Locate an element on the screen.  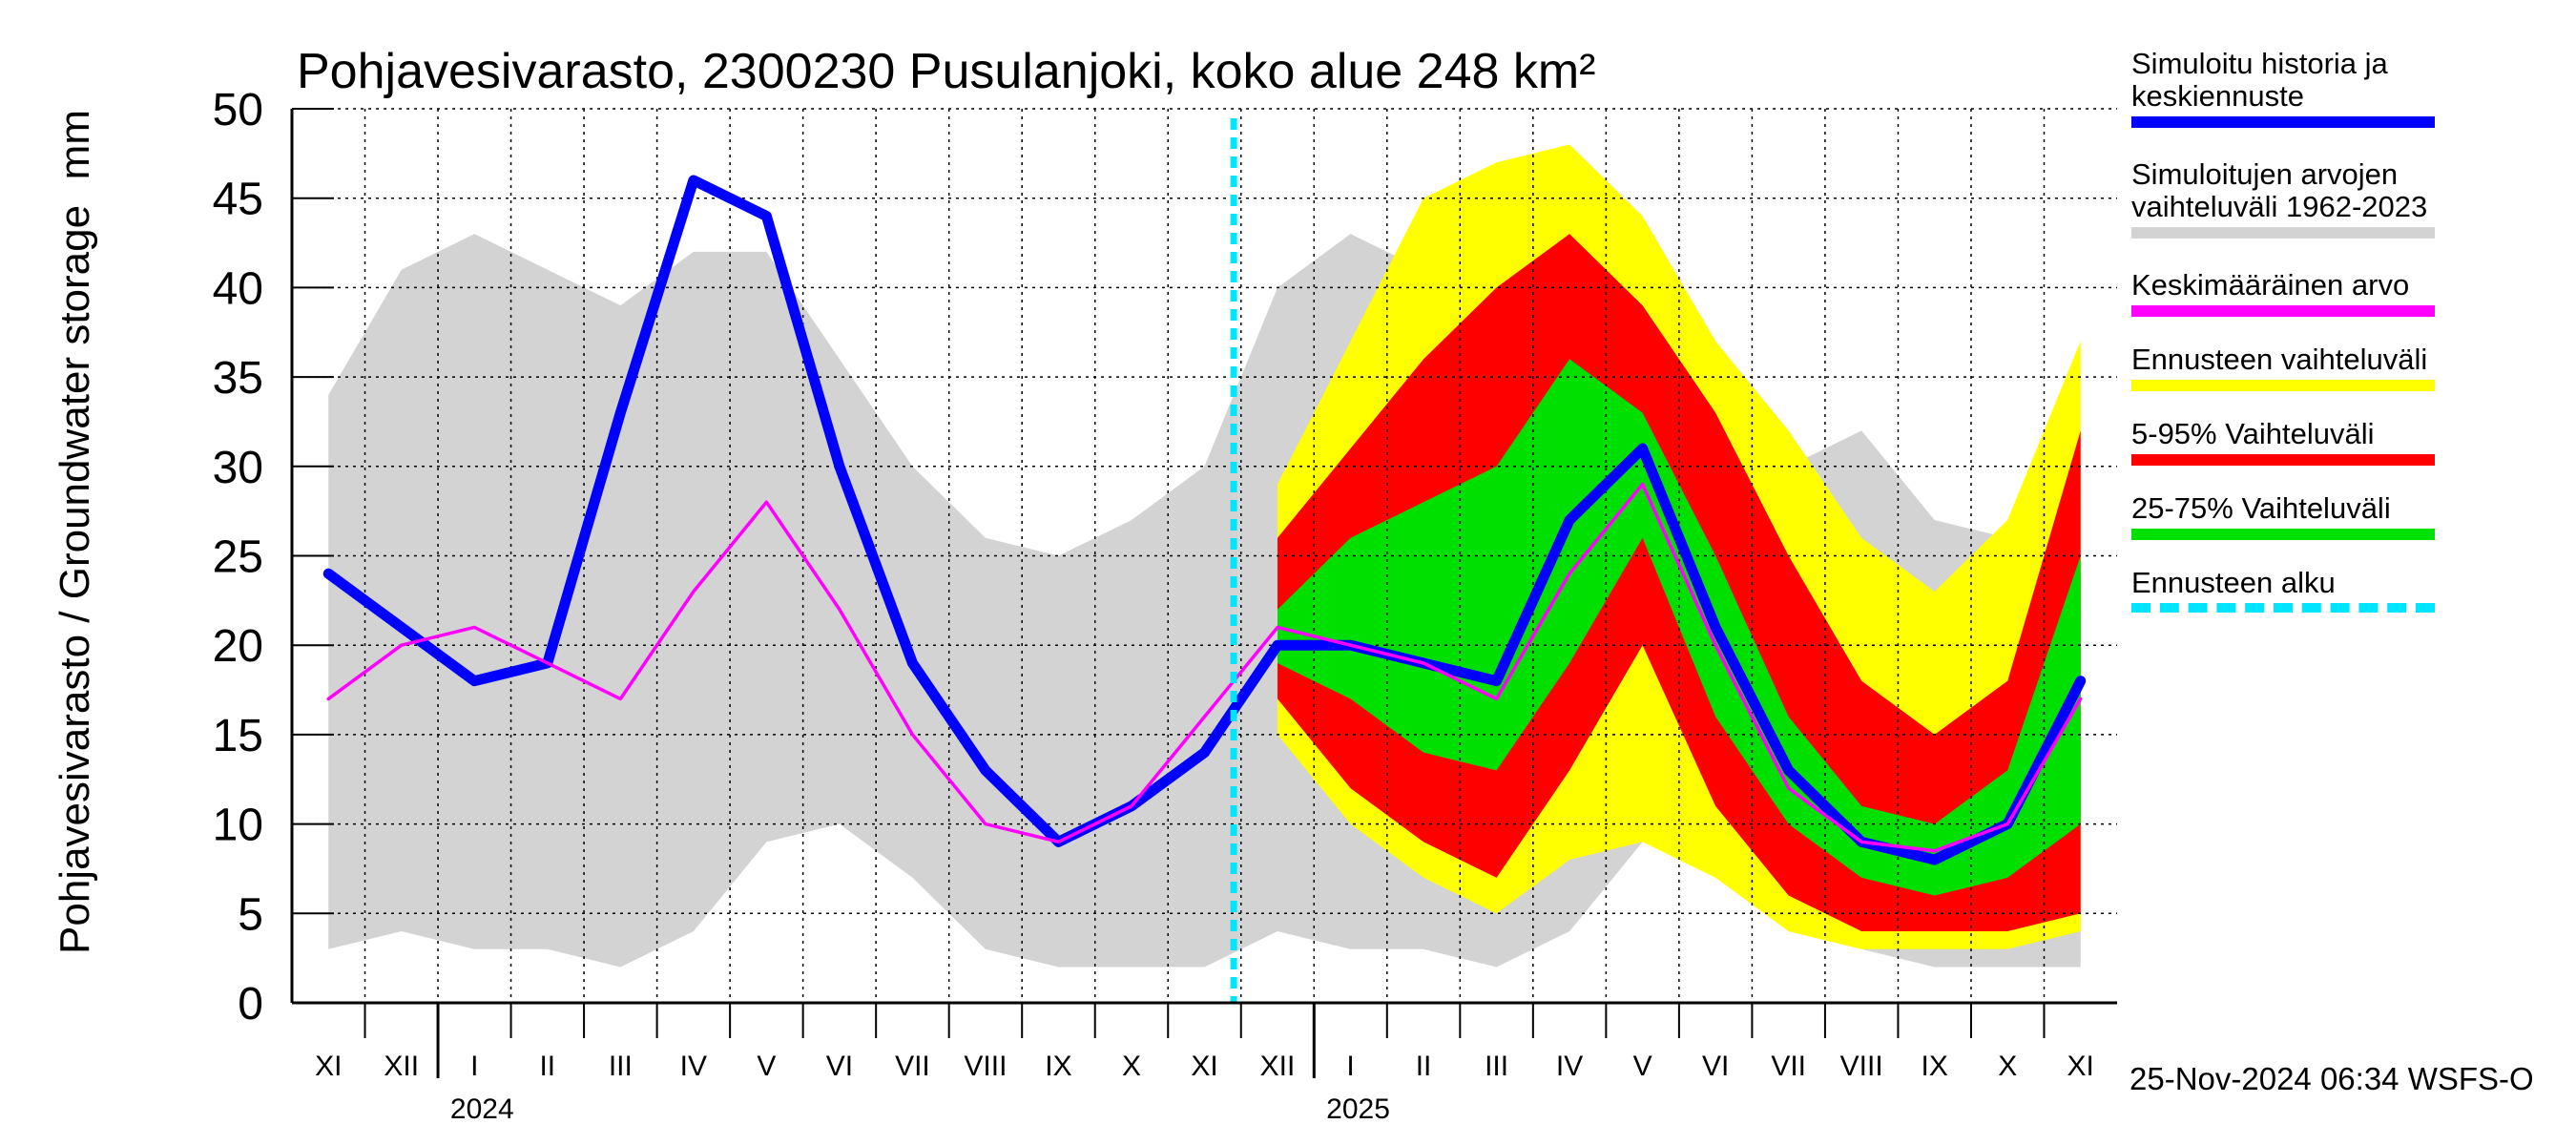
y-tick-label: 50 is located at coordinates (238, 110).